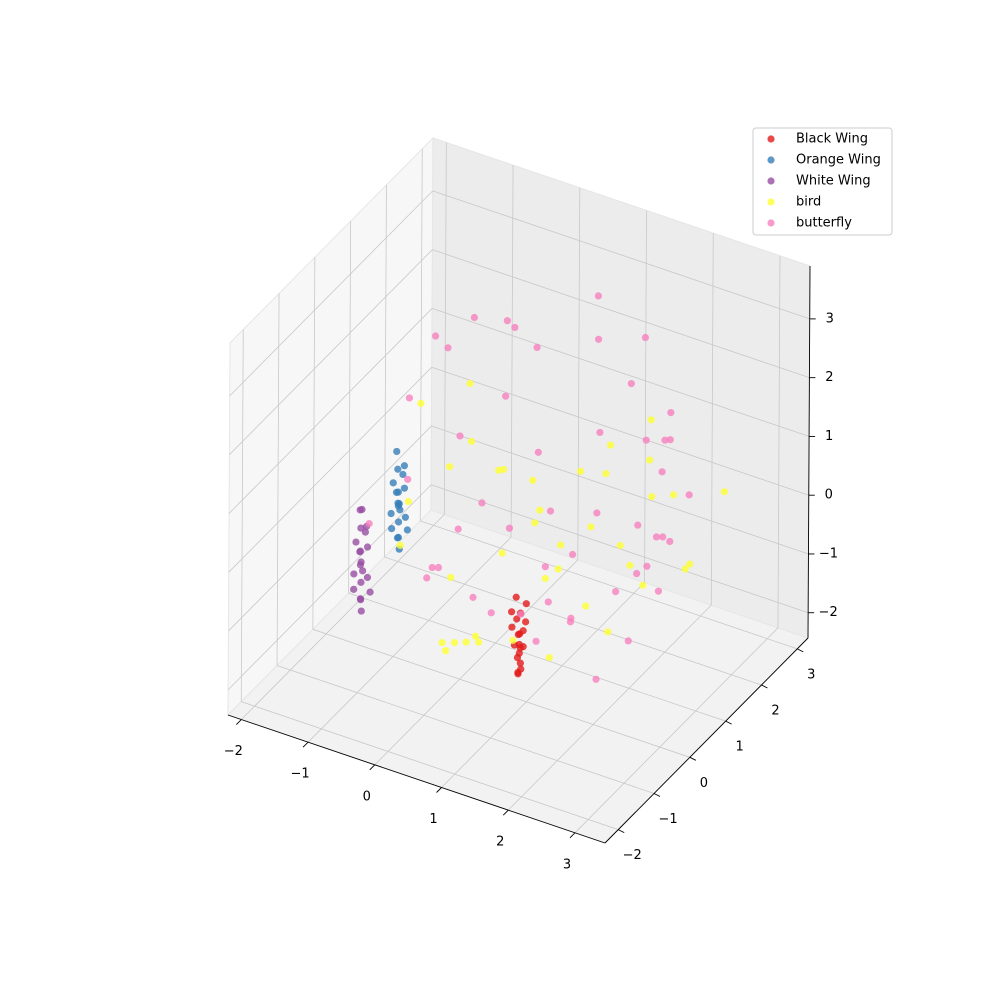 The height and width of the screenshot is (1004, 1000). Describe the element at coordinates (740, 747) in the screenshot. I see `y-tick-label: 1` at that location.